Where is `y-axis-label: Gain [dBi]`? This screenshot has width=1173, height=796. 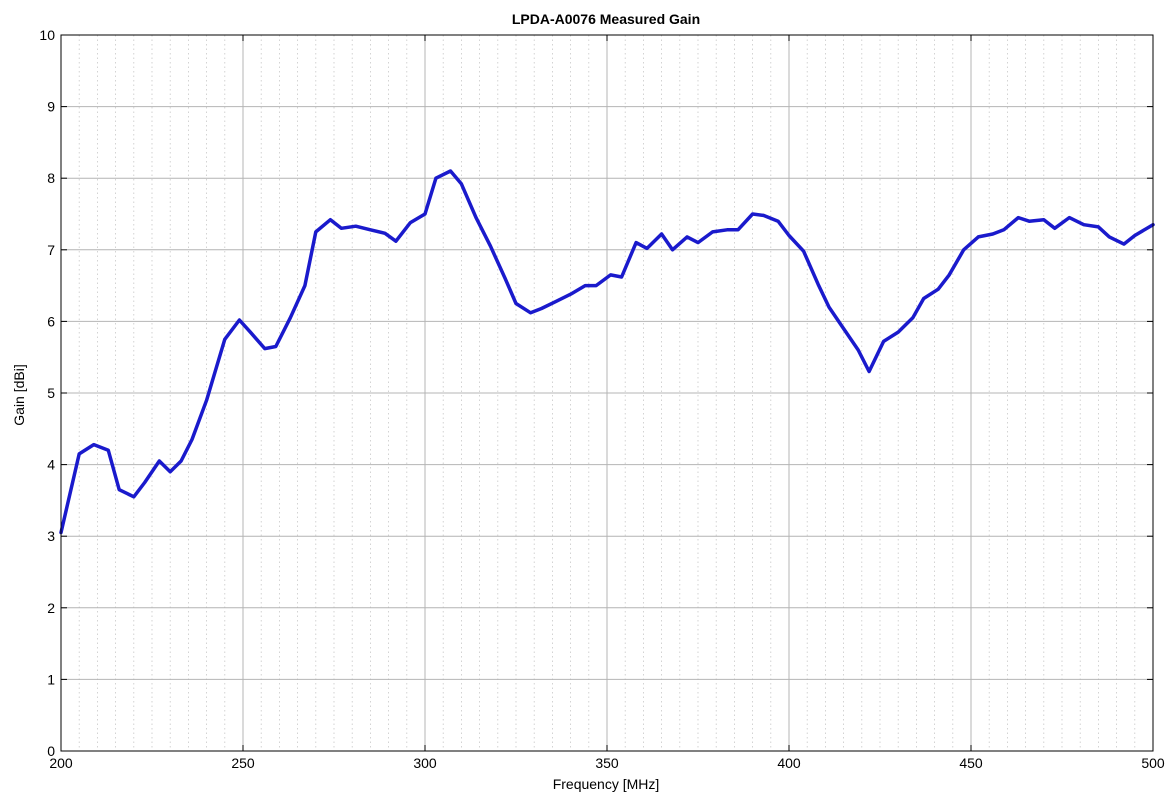 y-axis-label: Gain [dBi] is located at coordinates (19, 394).